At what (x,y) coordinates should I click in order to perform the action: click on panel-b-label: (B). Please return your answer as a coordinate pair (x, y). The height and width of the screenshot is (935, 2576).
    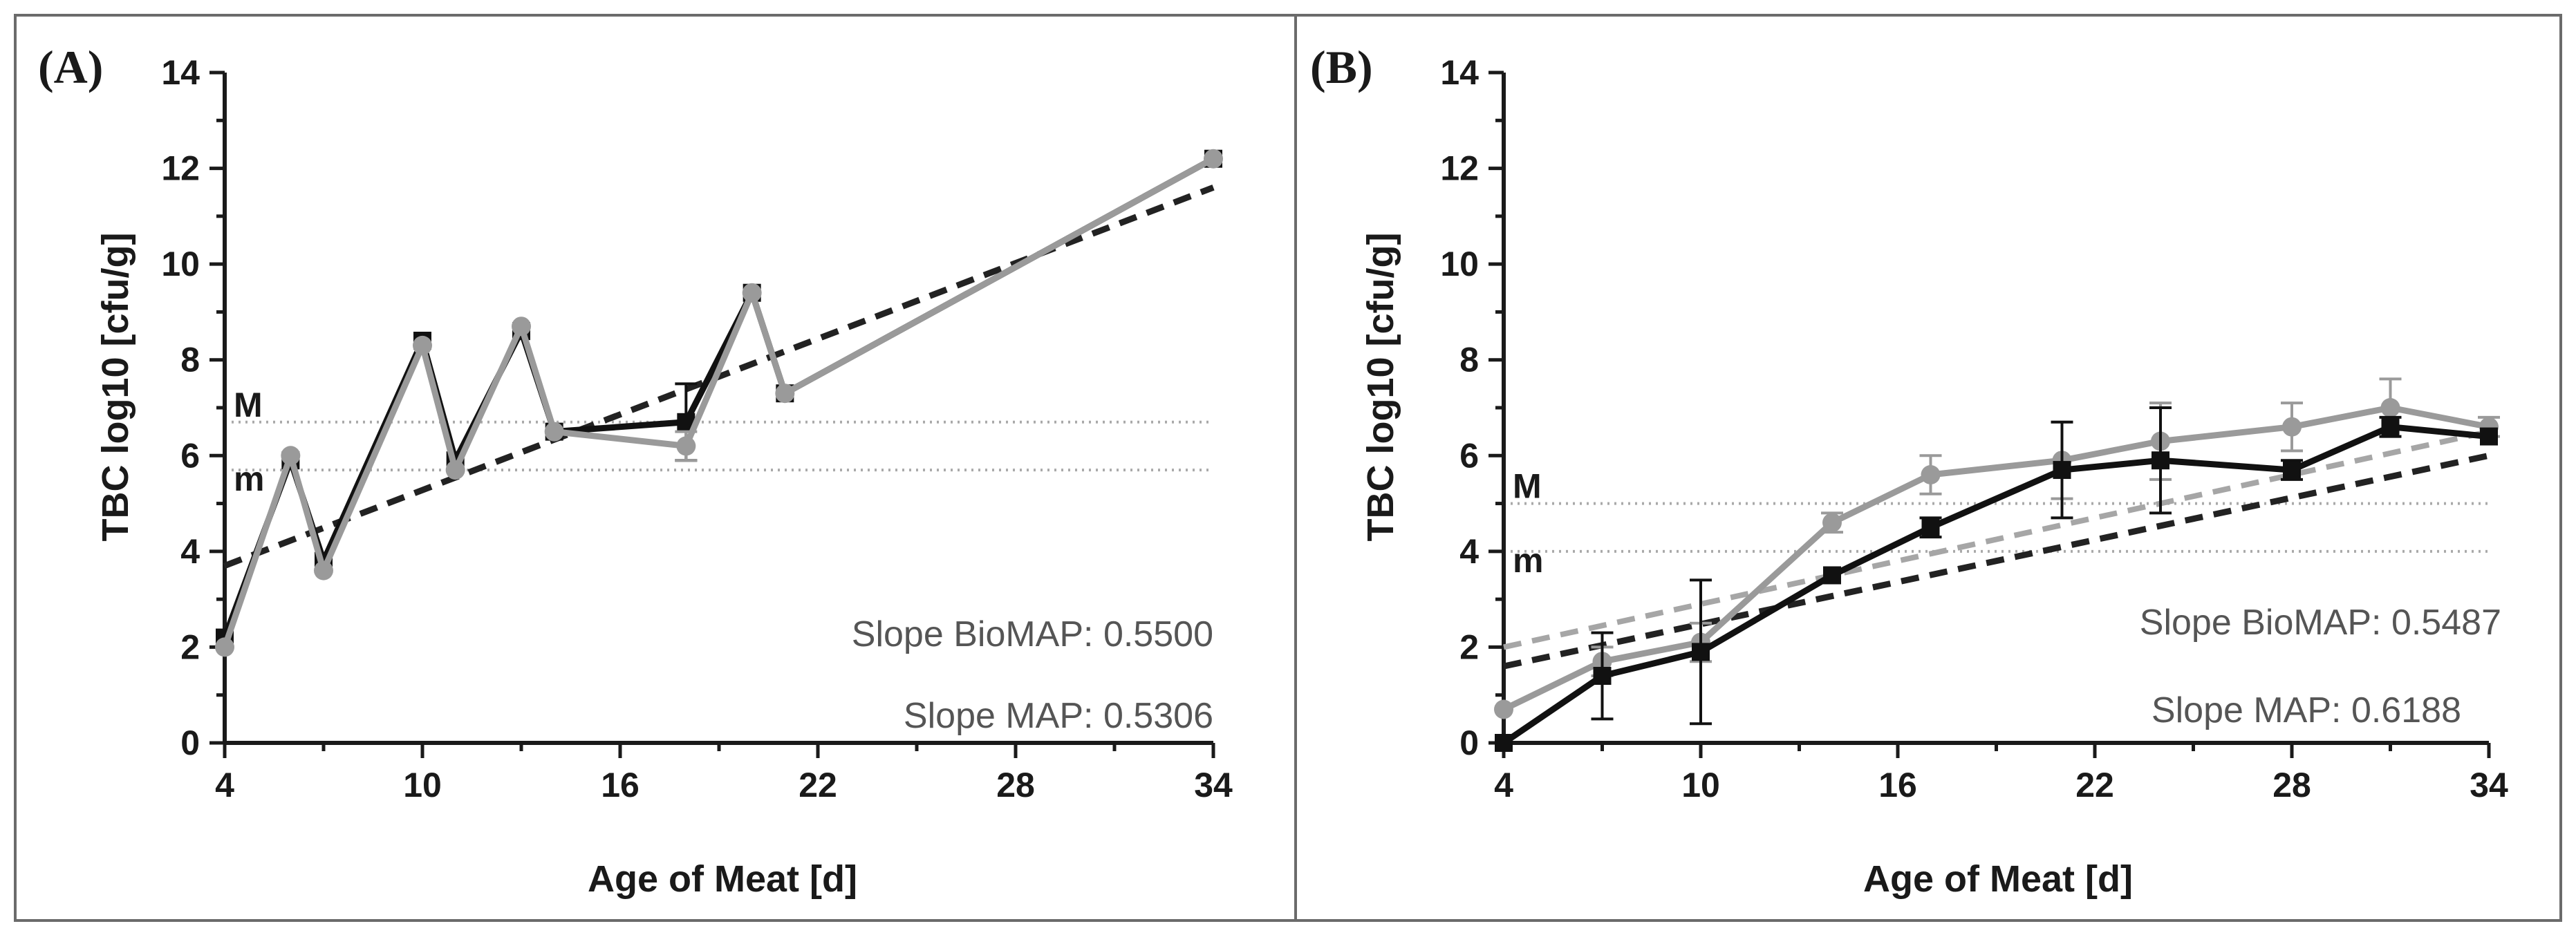
    Looking at the image, I should click on (1341, 67).